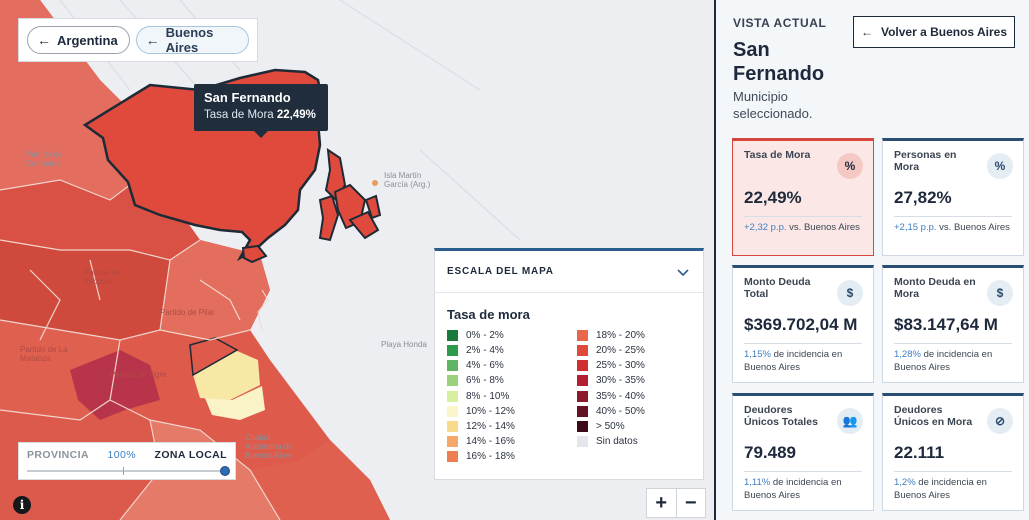 The image size is (1029, 520). What do you see at coordinates (512, 396) in the screenshot?
I see `legend-item: 8% - 10%` at bounding box center [512, 396].